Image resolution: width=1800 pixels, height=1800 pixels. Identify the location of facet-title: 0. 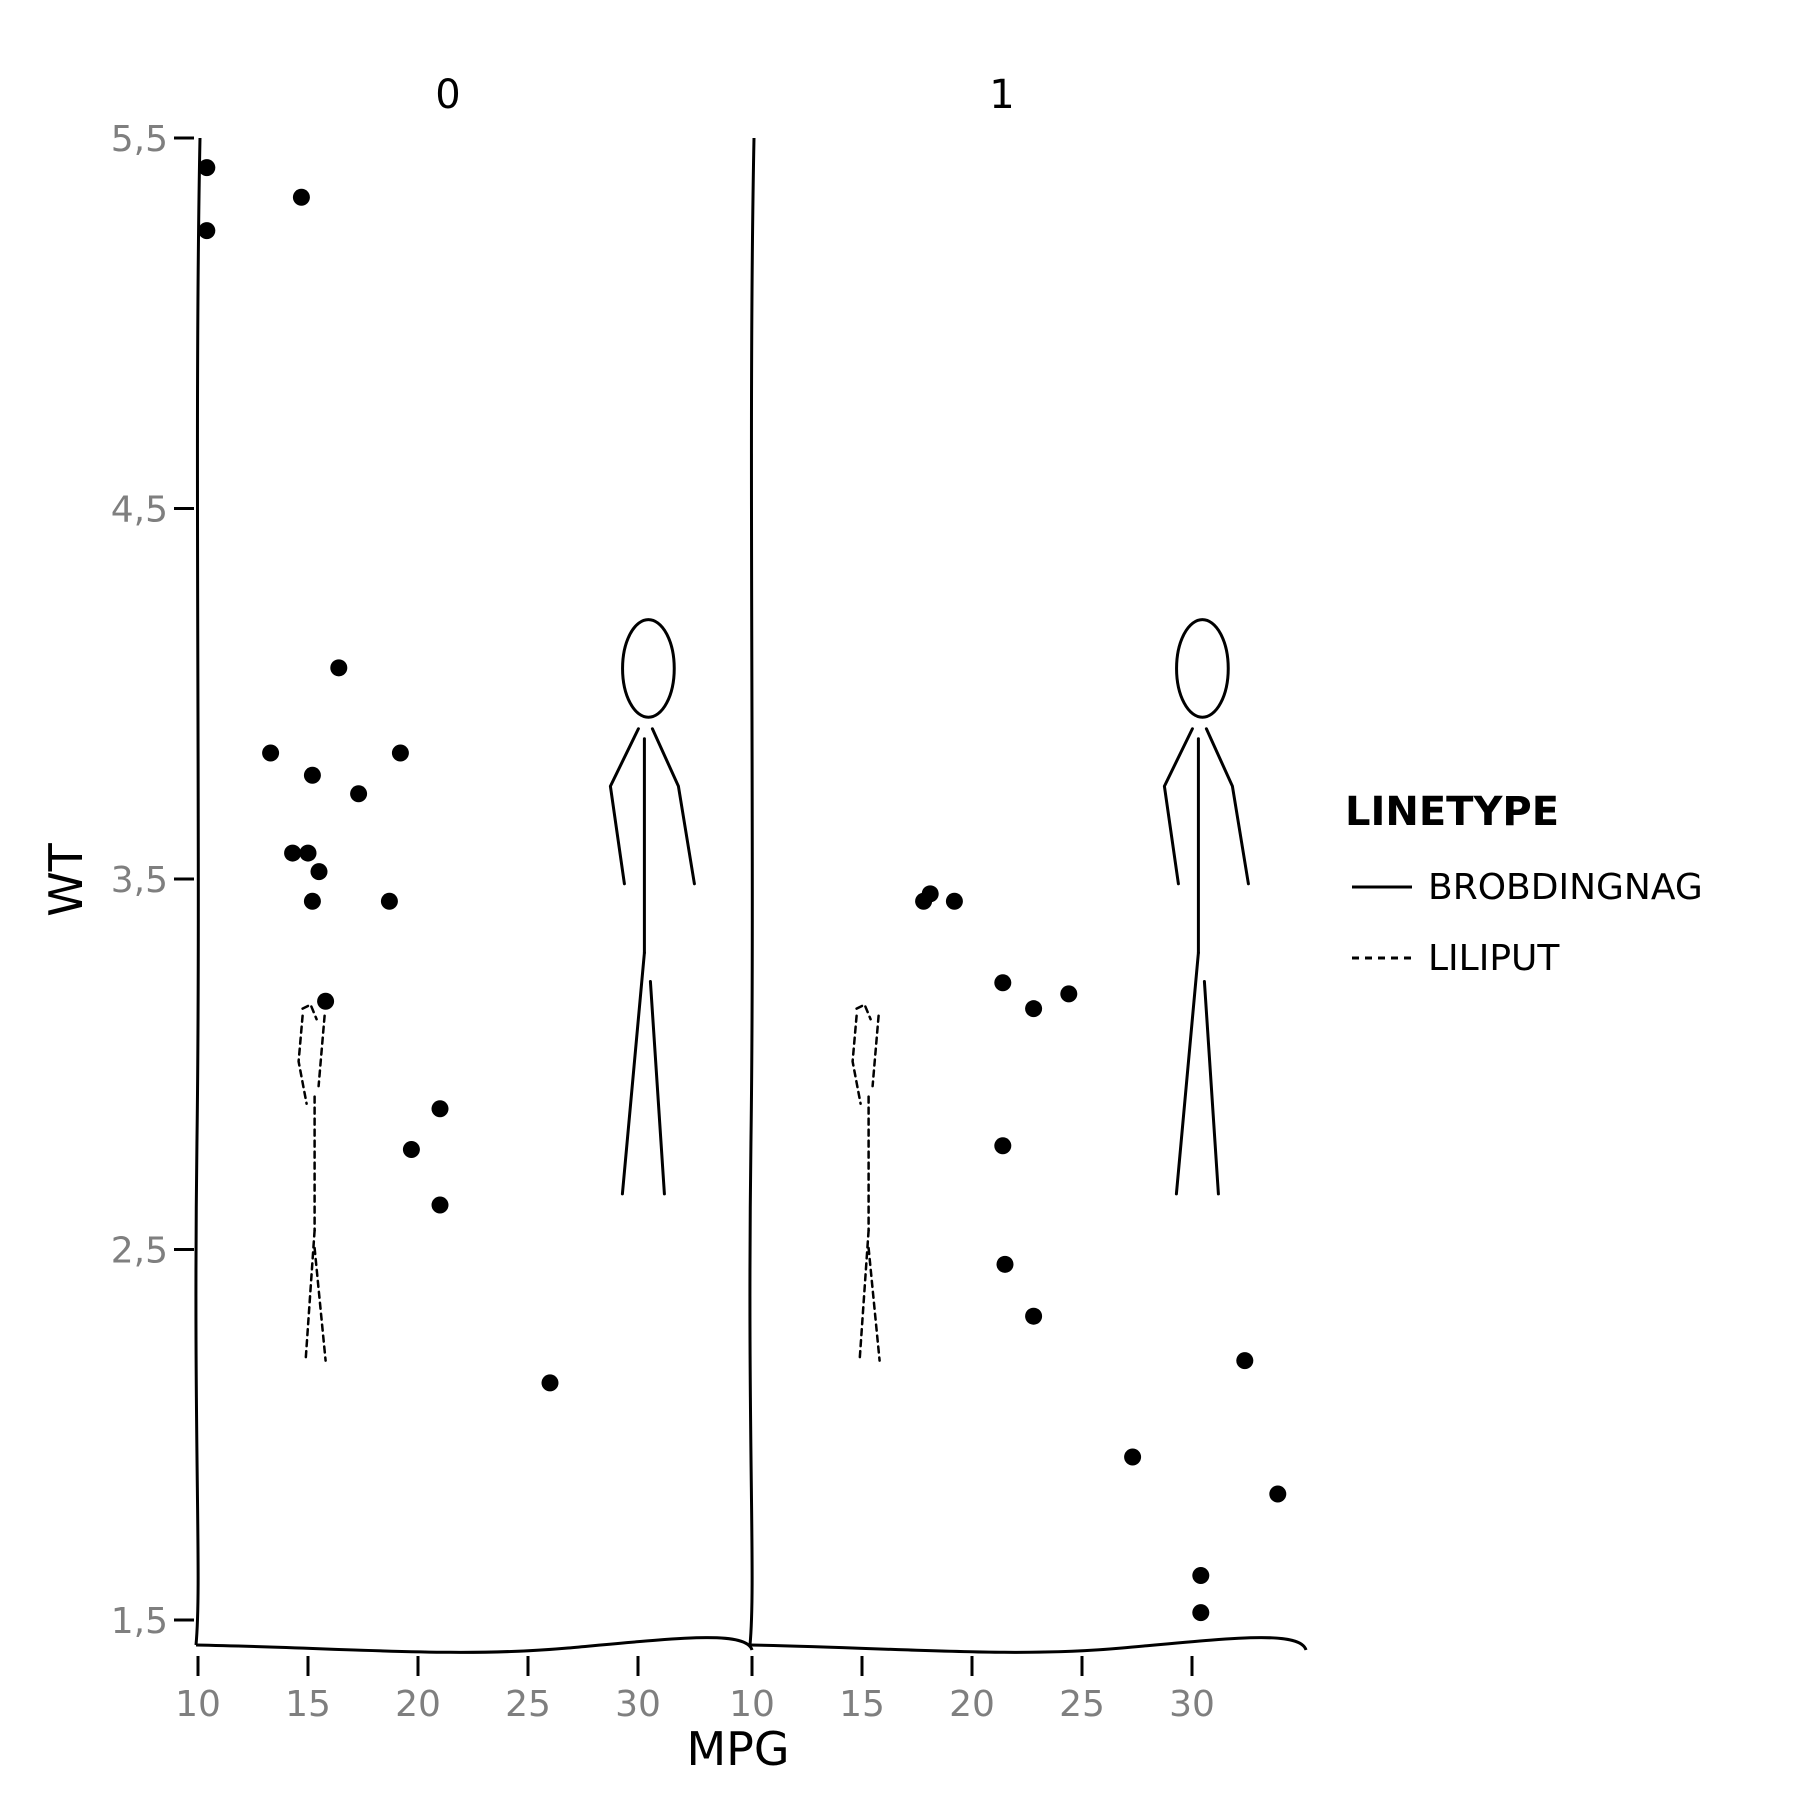
(447, 95).